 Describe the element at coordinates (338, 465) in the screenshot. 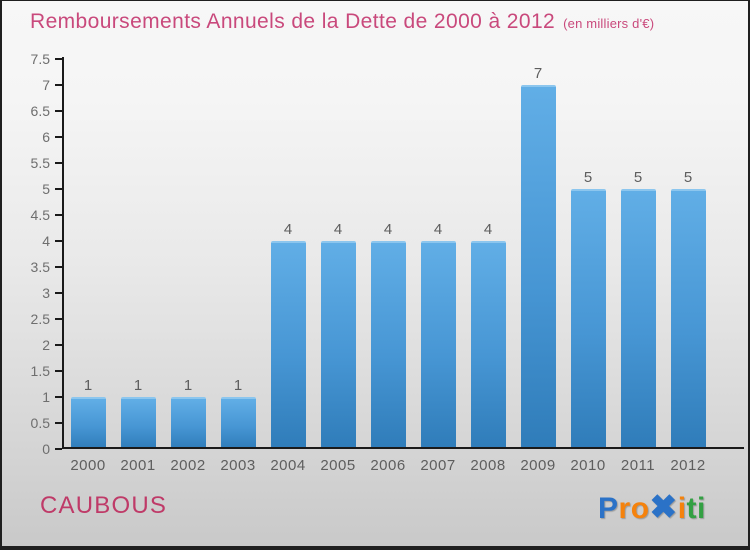

I see `x-tick-label: 2005` at that location.